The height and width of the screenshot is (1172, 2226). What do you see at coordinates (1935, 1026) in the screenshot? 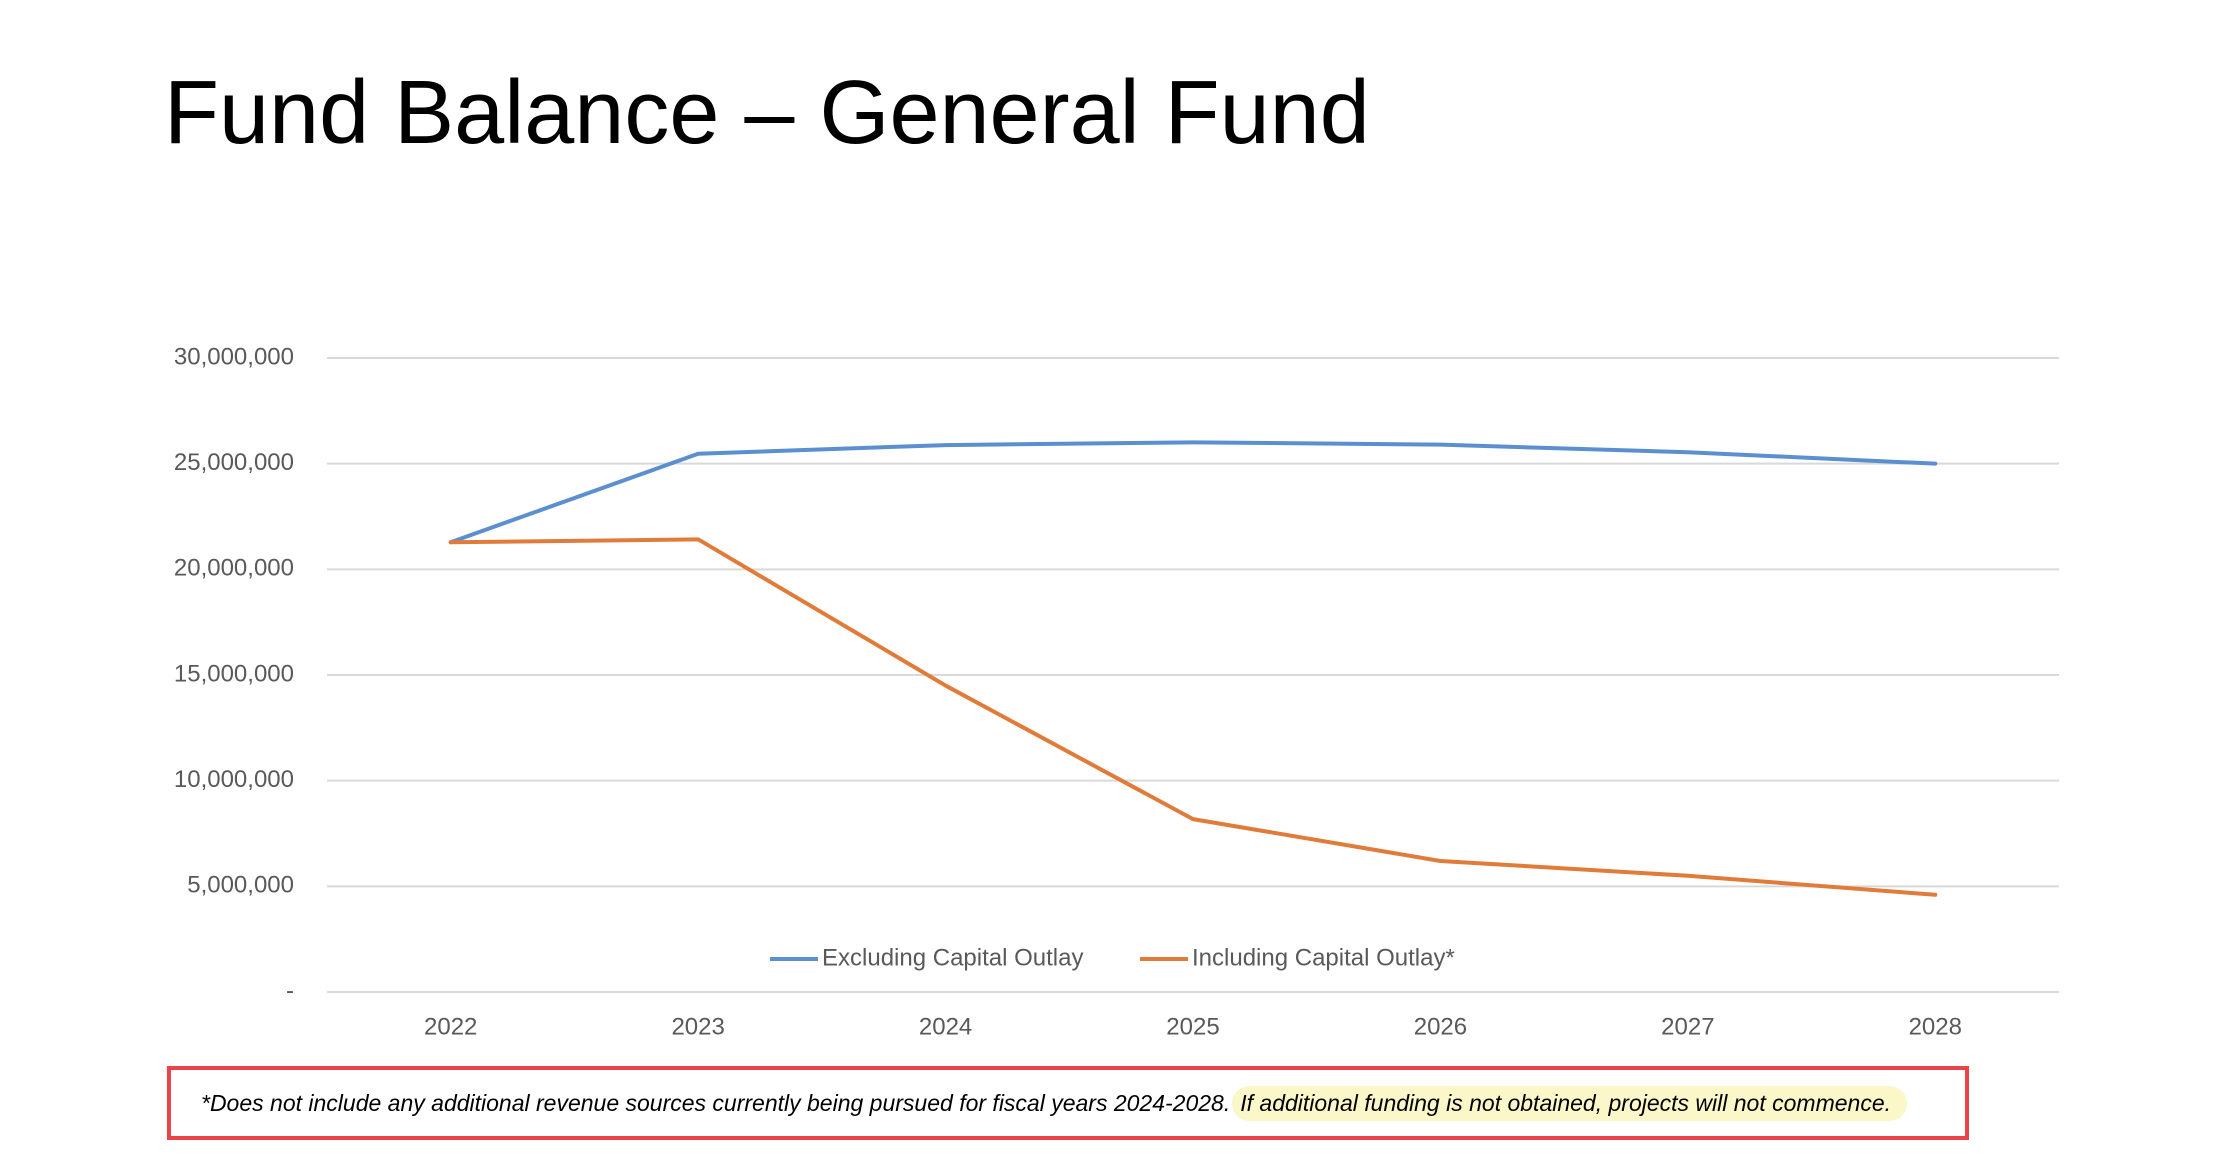
I see `x-tick-label: 2028` at bounding box center [1935, 1026].